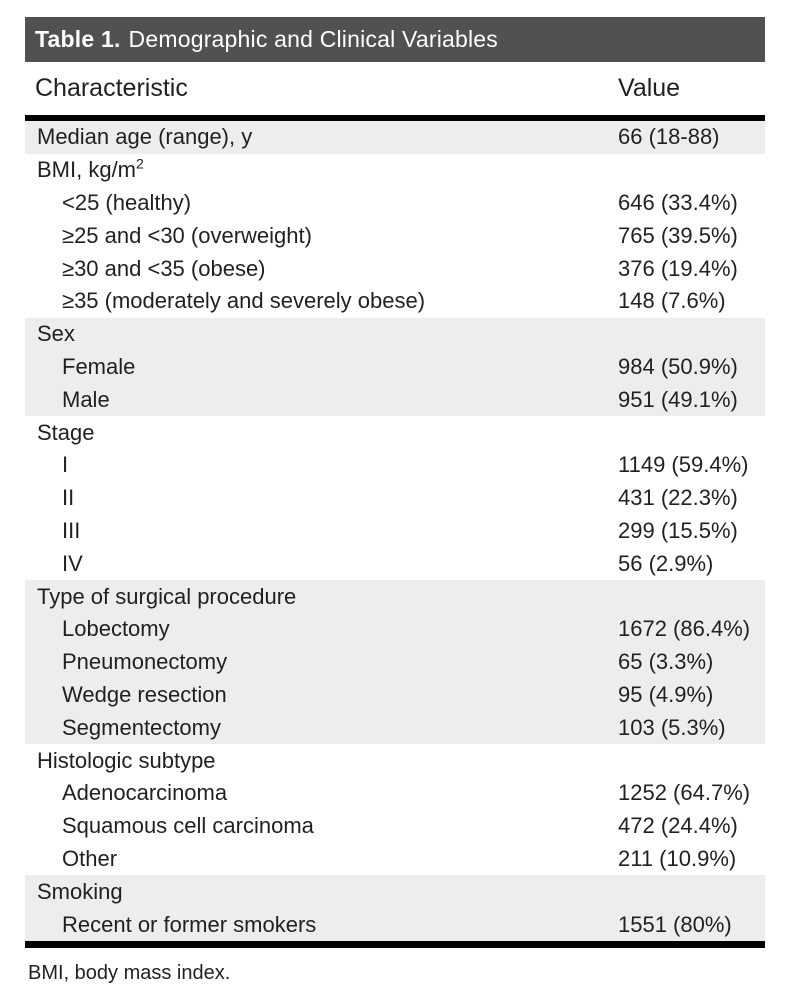 Image resolution: width=800 pixels, height=1004 pixels. I want to click on table-row: IV 56 (2.9%), so click(395, 563).